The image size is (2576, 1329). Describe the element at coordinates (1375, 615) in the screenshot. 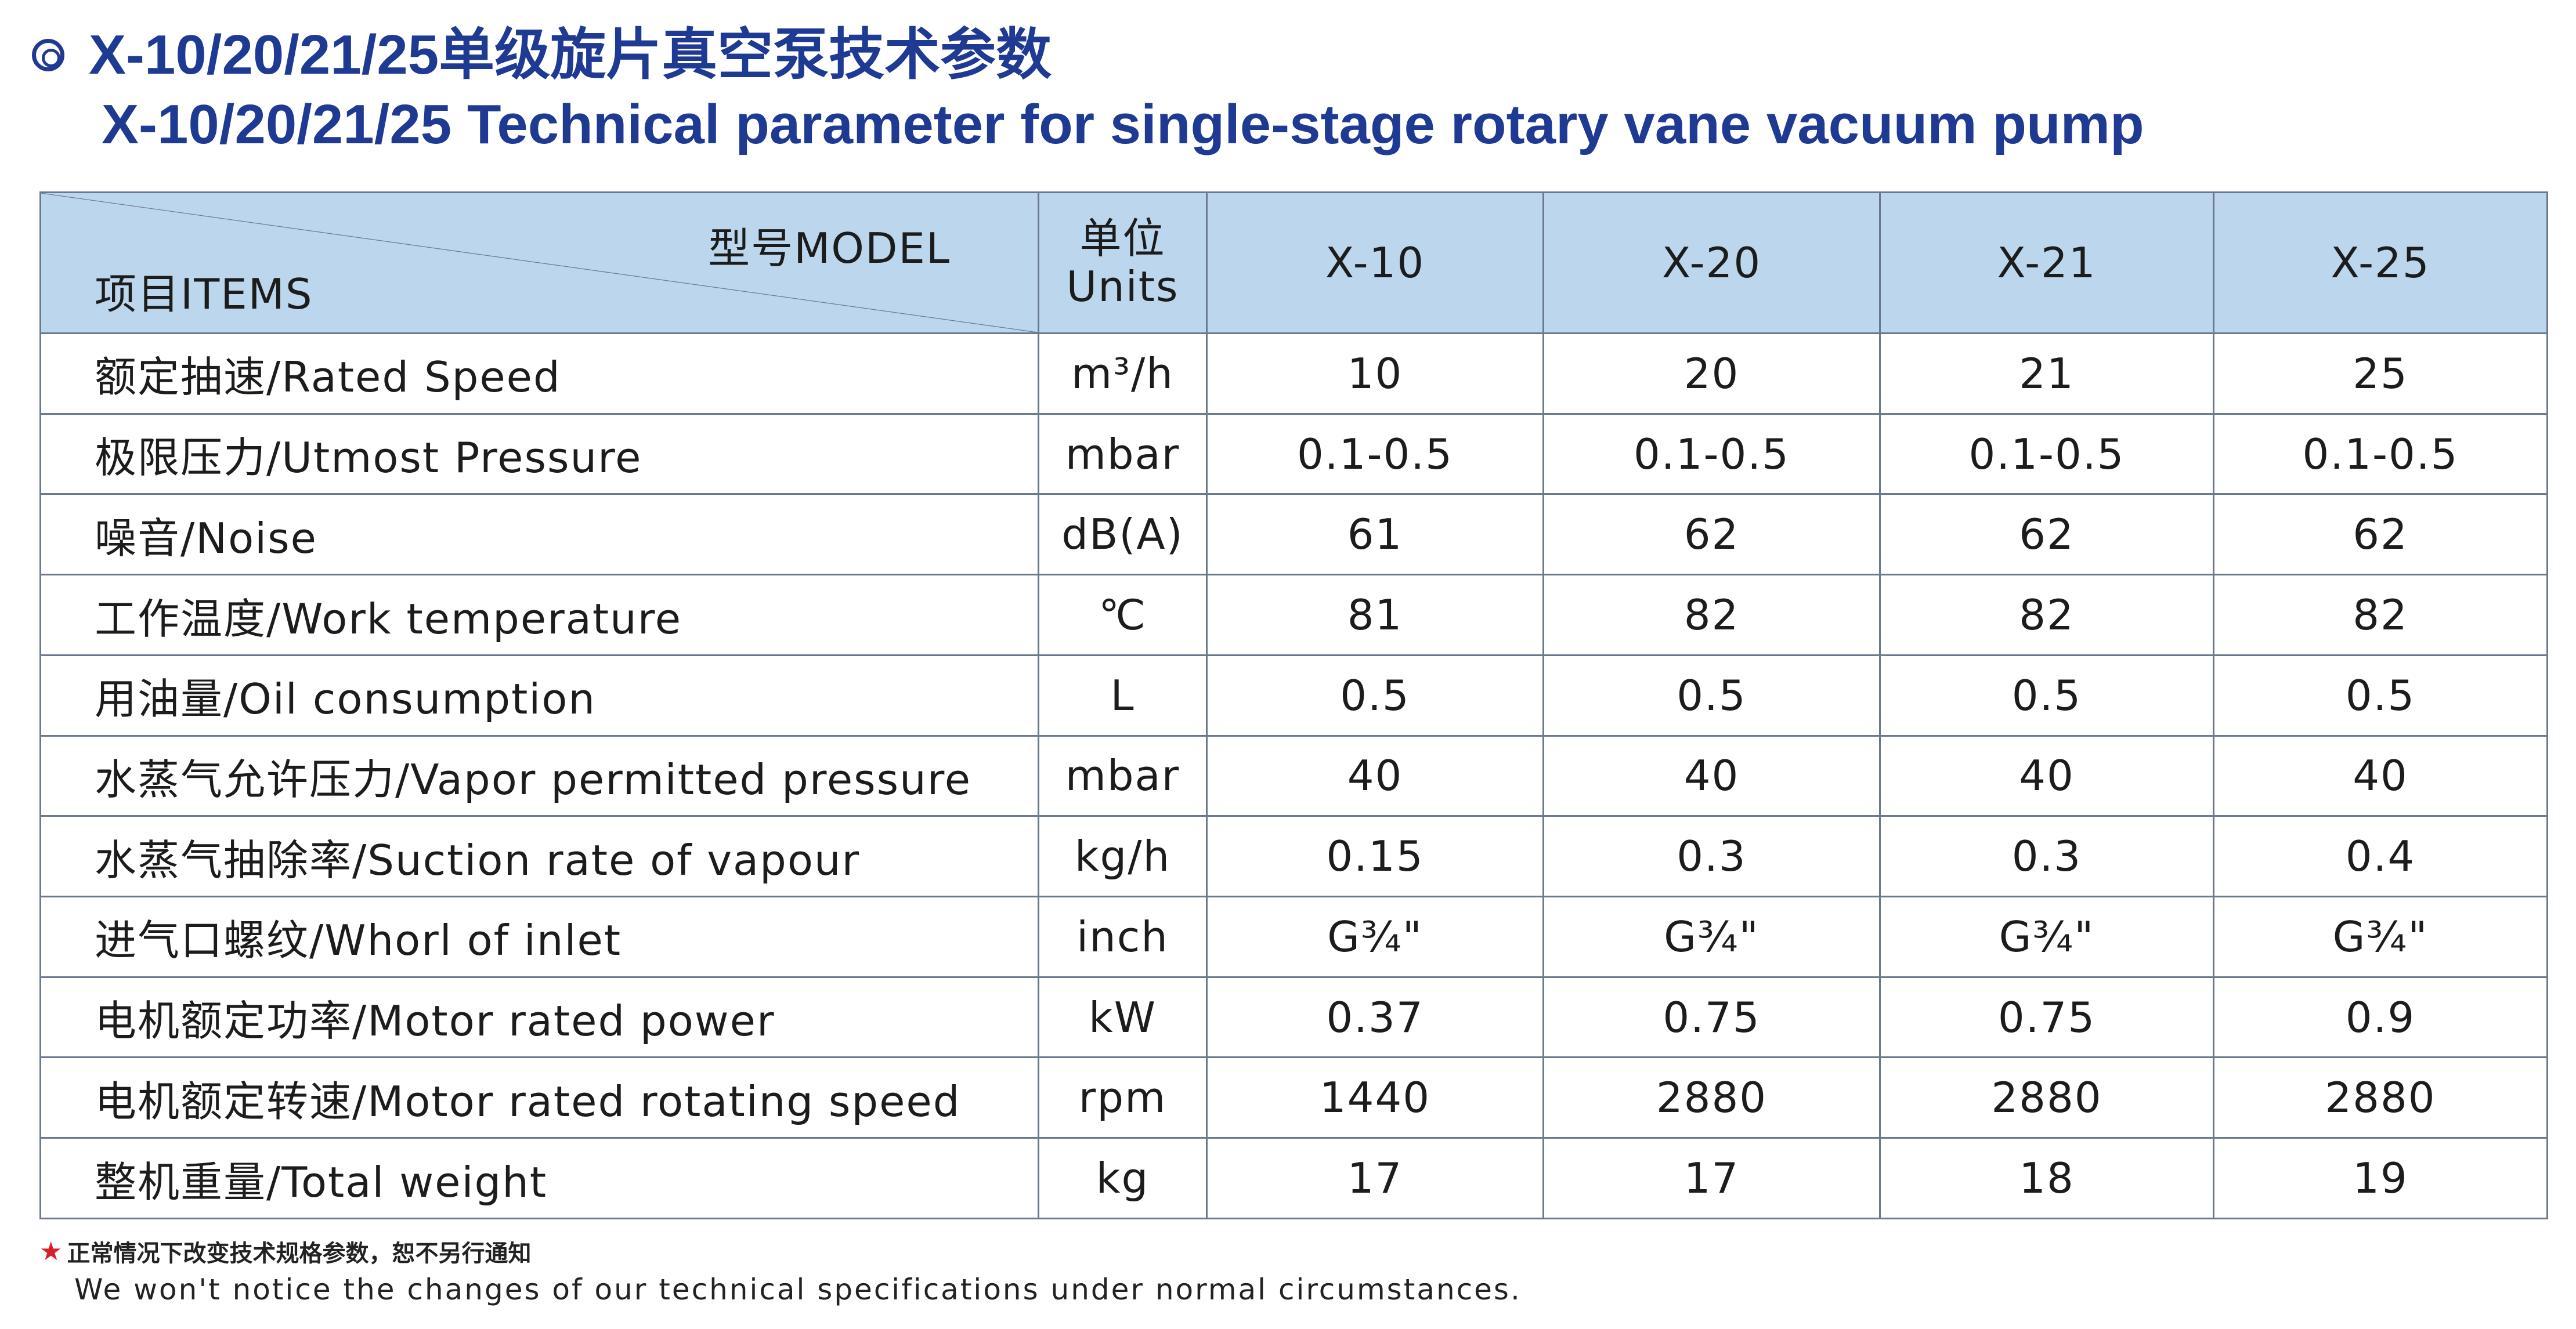

I see `value-cell: 81` at that location.